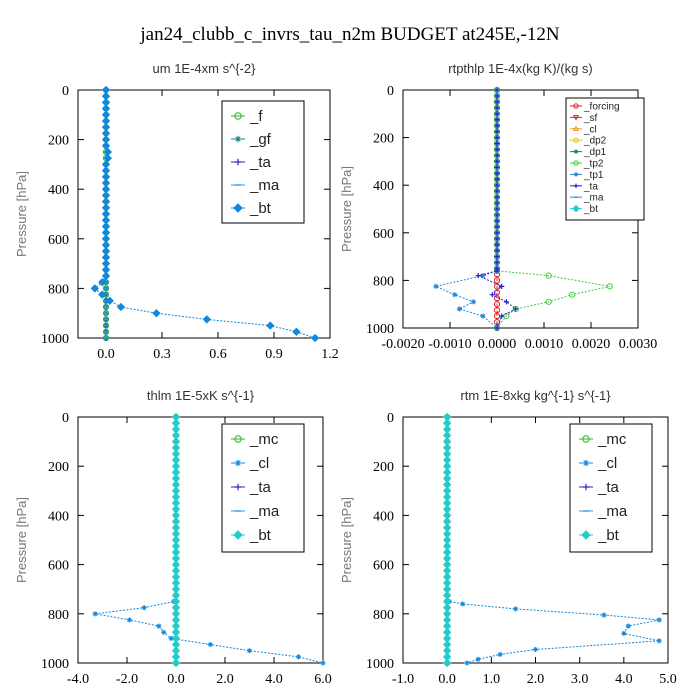 Image resolution: width=700 pixels, height=700 pixels. What do you see at coordinates (601, 107) in the screenshot?
I see `legend-label: _forcing` at bounding box center [601, 107].